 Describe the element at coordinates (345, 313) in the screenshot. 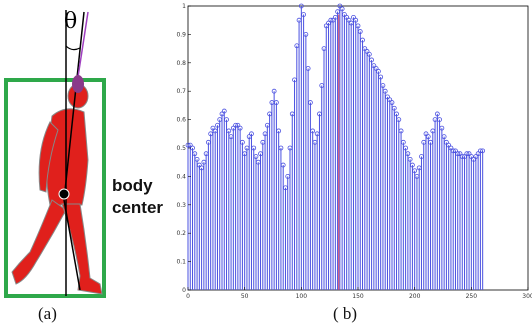

I see `caption-b: ( b)` at that location.